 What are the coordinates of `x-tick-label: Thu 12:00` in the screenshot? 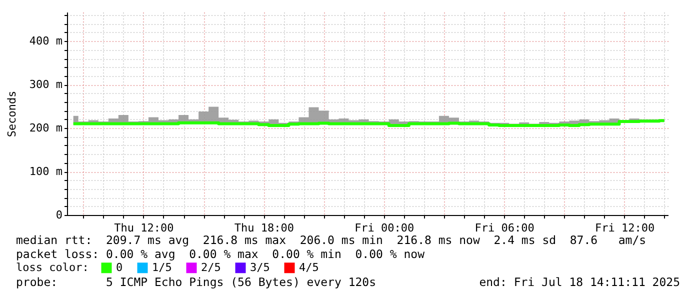 It's located at (144, 228).